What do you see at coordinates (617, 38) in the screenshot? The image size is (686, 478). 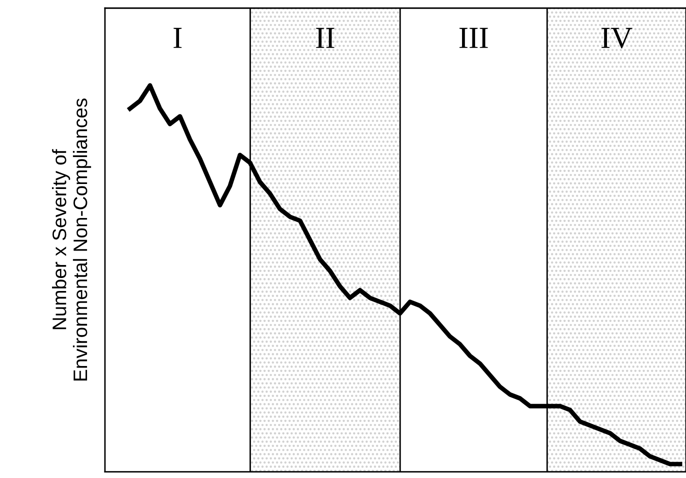 I see `text: IV` at bounding box center [617, 38].